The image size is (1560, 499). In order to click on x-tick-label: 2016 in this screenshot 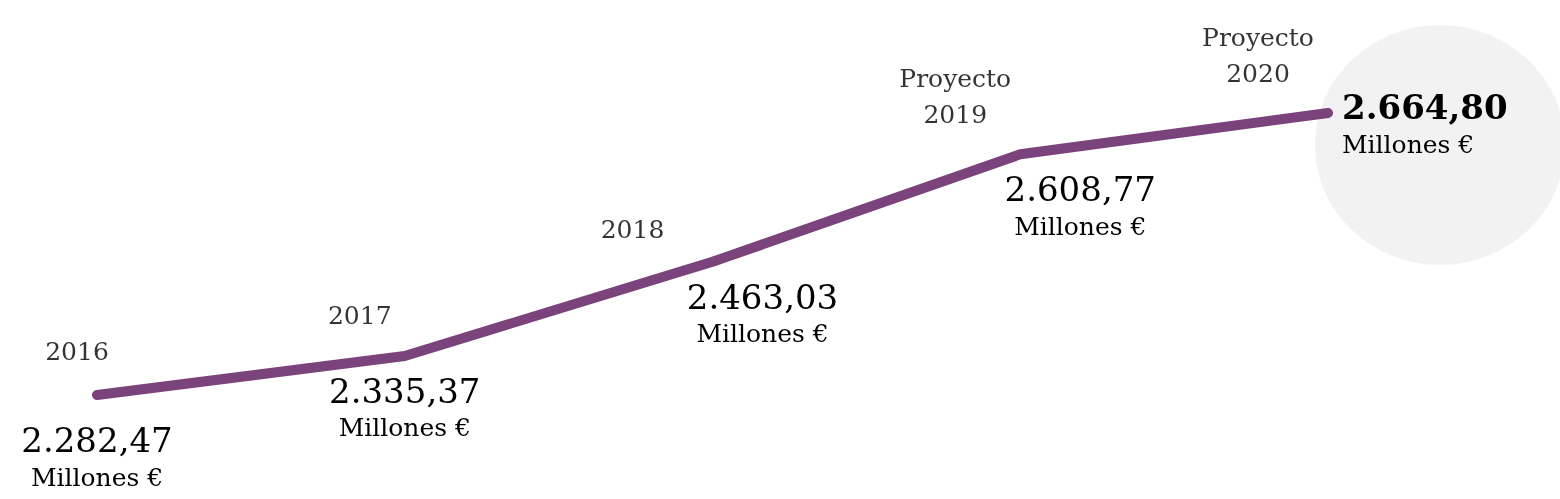, I will do `click(77, 351)`.